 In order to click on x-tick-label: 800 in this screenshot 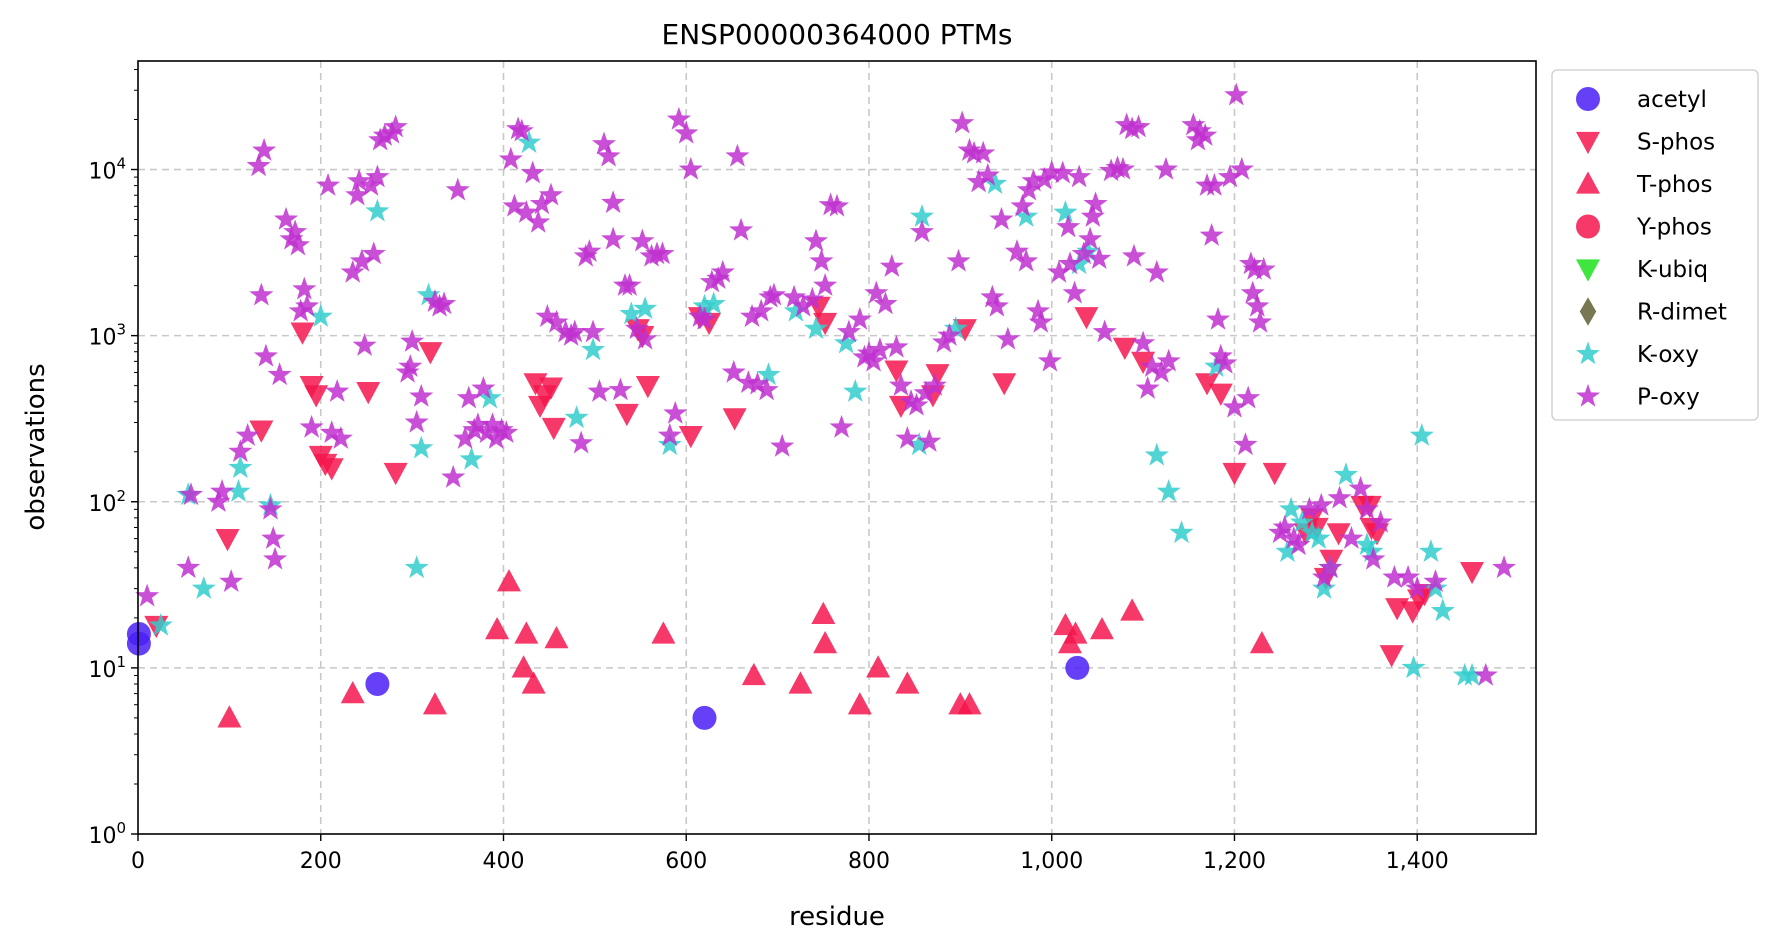, I will do `click(869, 861)`.